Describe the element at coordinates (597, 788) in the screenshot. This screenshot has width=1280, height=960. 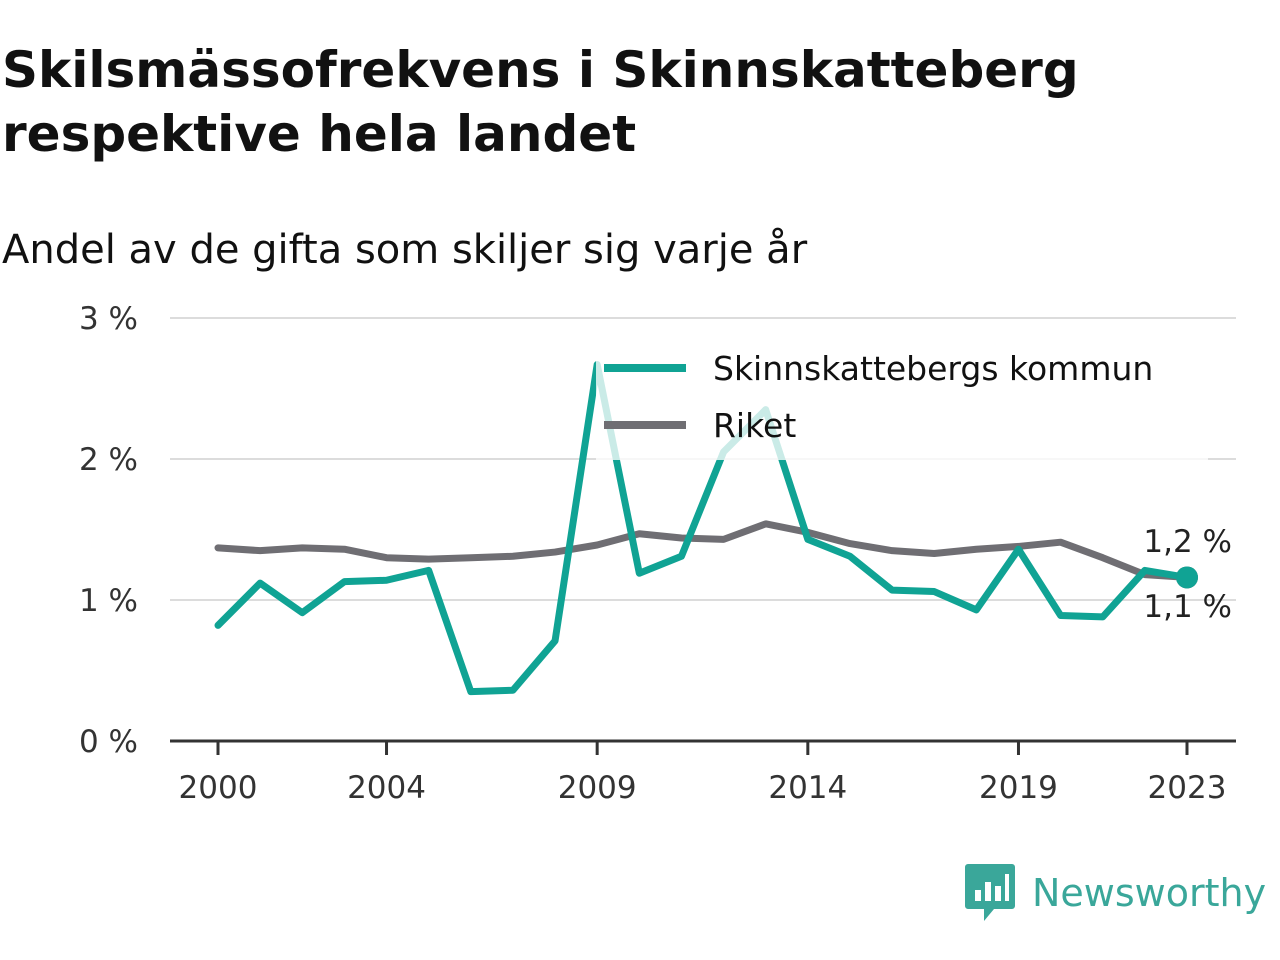
I see `x-tick-label: 2009` at that location.